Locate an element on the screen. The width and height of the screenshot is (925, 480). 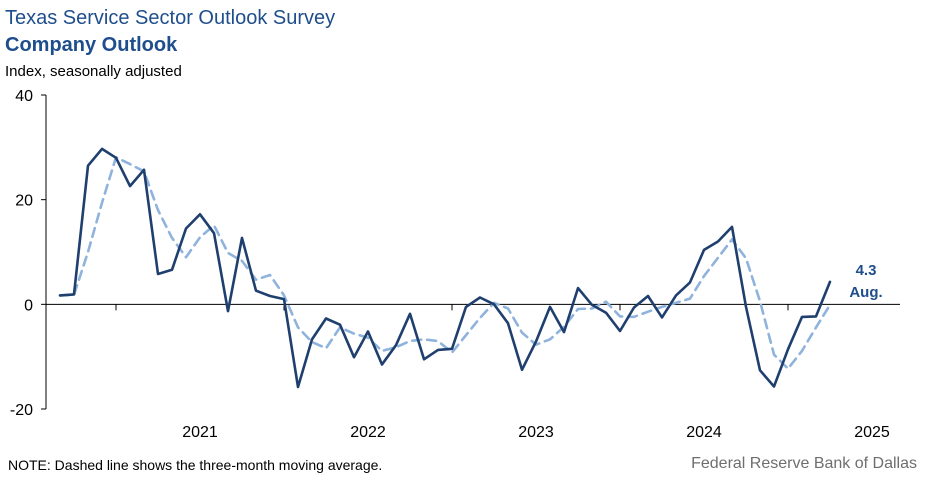
annotation-label: Aug. is located at coordinates (865, 292).